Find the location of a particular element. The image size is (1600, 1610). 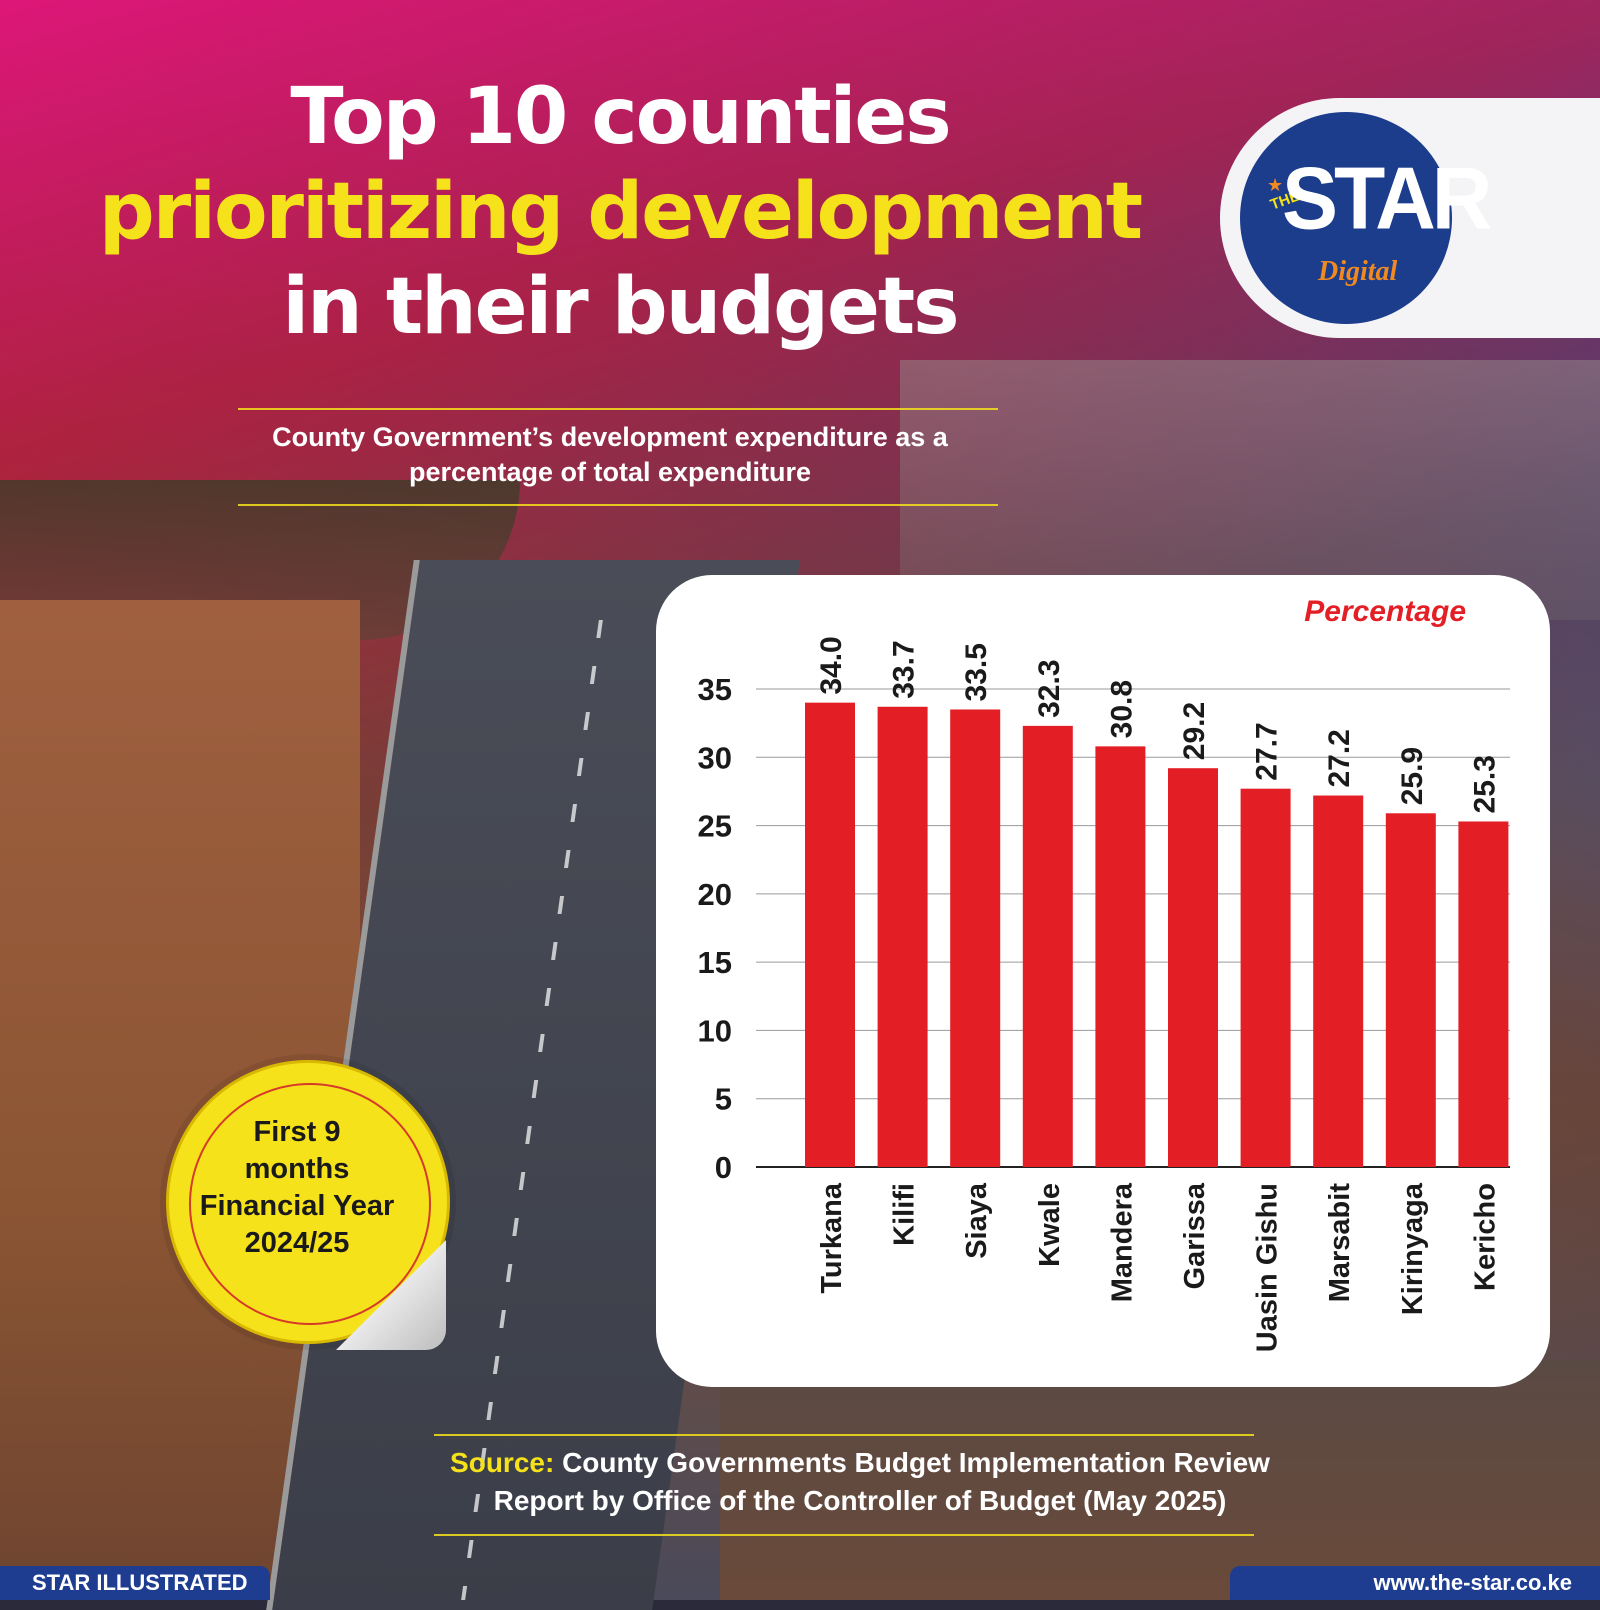

star-icon: ★ is located at coordinates (1275, 185).